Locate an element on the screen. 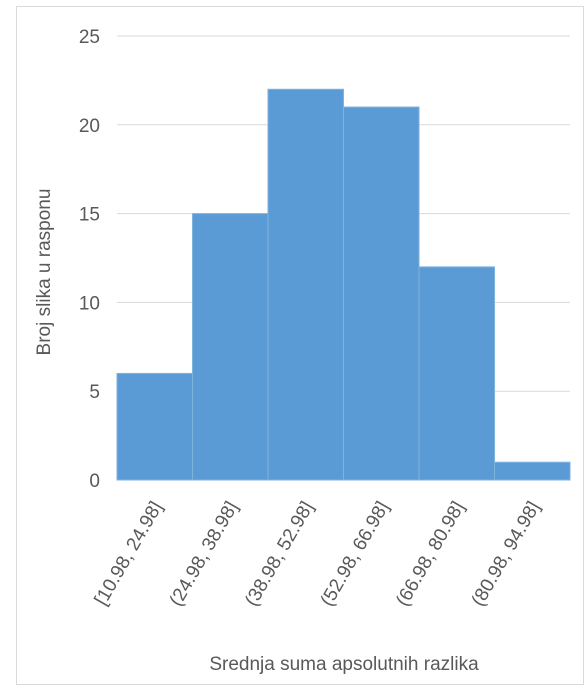 The height and width of the screenshot is (686, 585). y-tick-labels: 0 5 10 15 20 25 is located at coordinates (89, 259).